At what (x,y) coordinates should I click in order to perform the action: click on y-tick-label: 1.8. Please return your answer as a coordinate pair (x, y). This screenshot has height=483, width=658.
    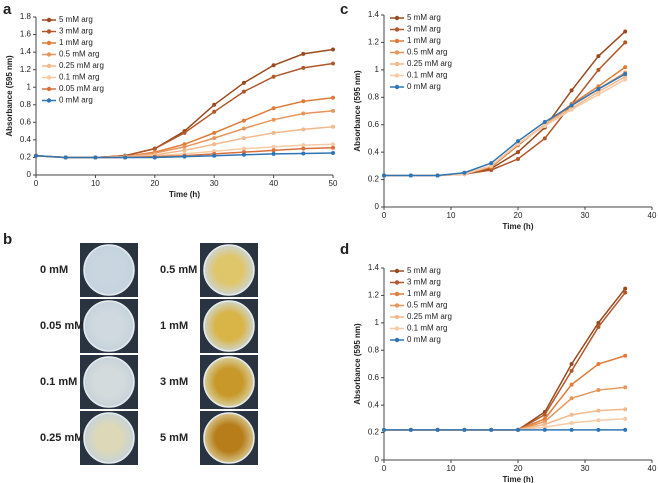
    Looking at the image, I should click on (26, 16).